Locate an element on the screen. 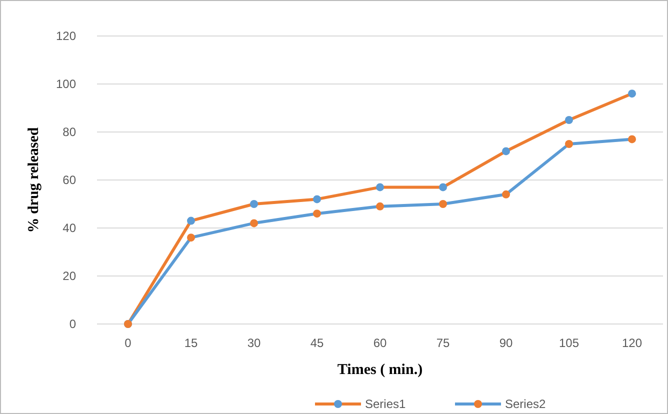  x-tick-label: 120 is located at coordinates (632, 343).